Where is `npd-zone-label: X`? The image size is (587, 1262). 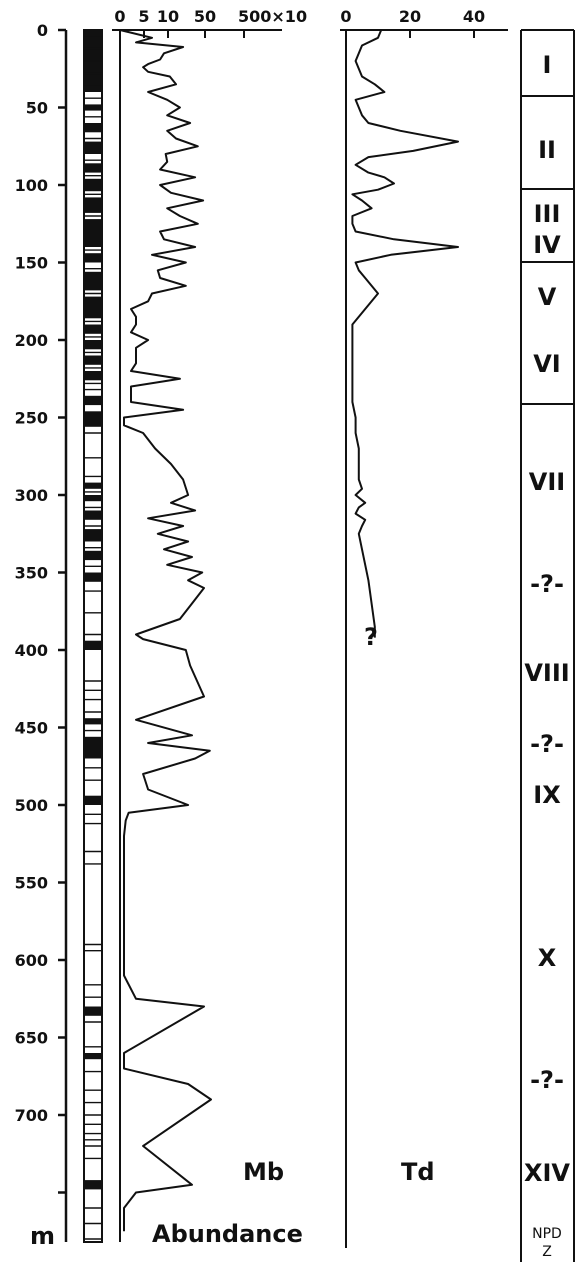
npd-zone-label: X is located at coordinates (547, 958).